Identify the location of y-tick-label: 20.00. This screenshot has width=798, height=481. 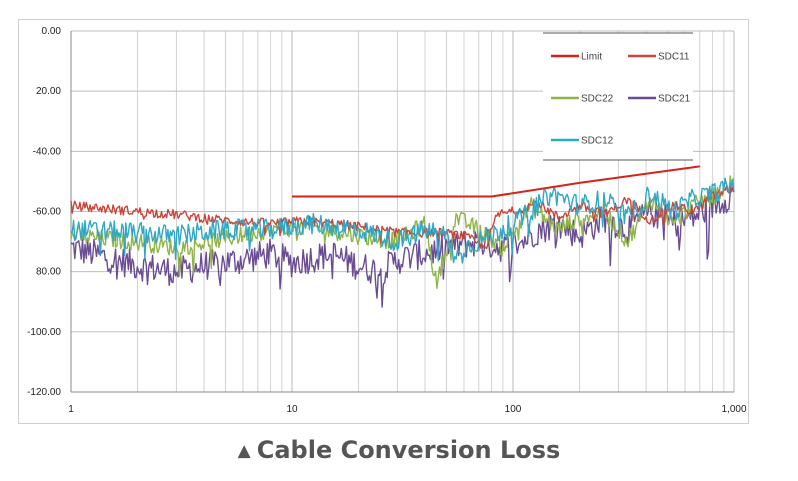
(48, 91).